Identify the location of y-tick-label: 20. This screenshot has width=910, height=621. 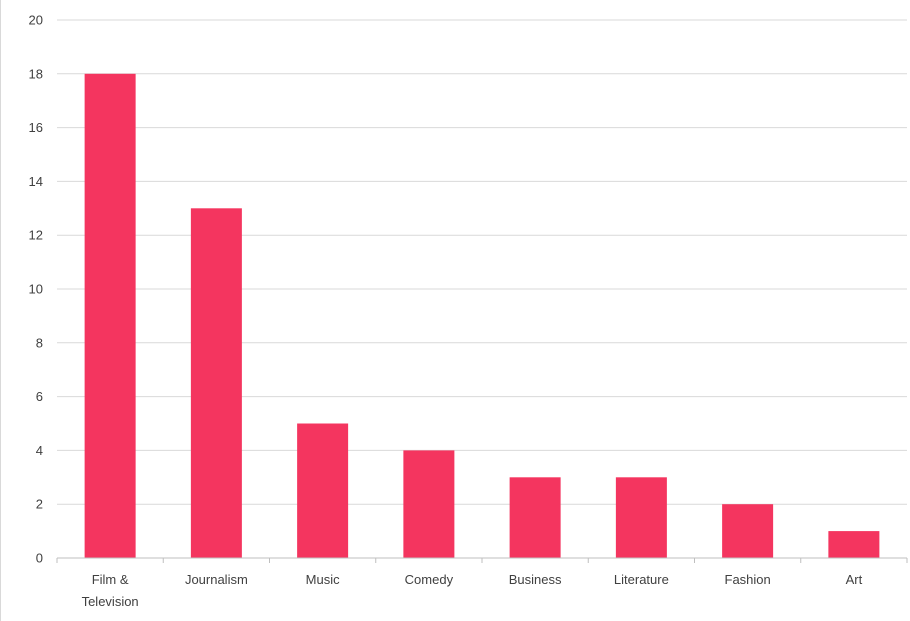
(36, 20).